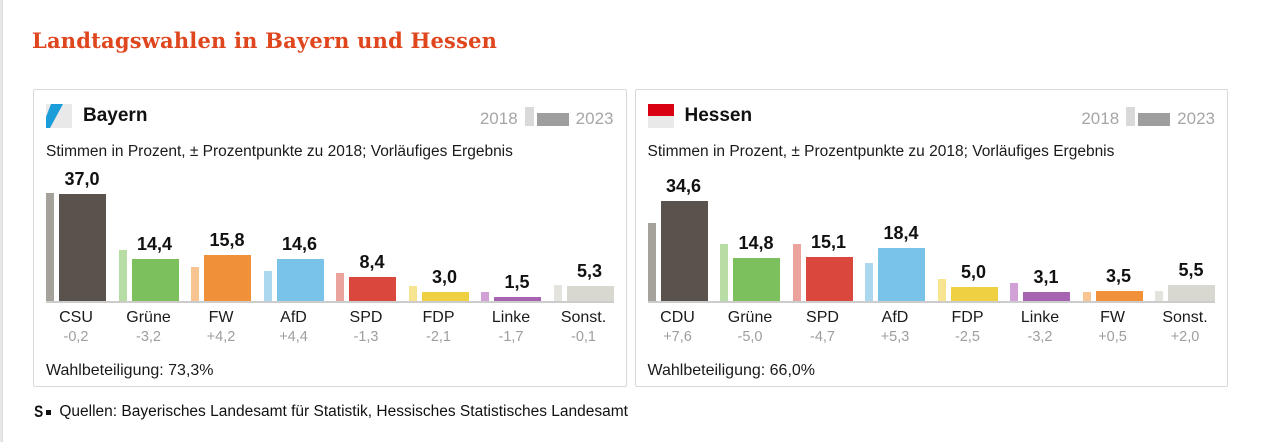 This screenshot has width=1280, height=442. I want to click on bar-group: 5,5, so click(1185, 245).